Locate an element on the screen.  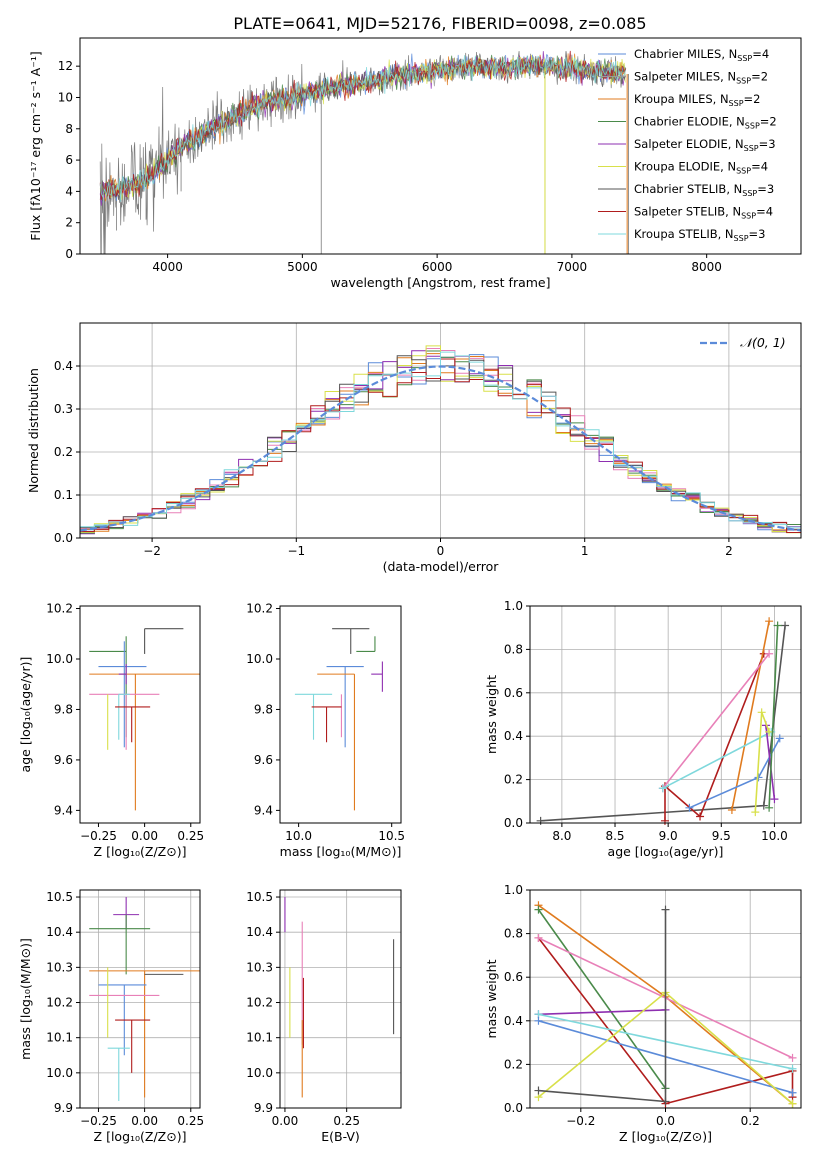
legend-label-prefix: Kroupa ELODIE, NSSP=4 is located at coordinates (701, 168).